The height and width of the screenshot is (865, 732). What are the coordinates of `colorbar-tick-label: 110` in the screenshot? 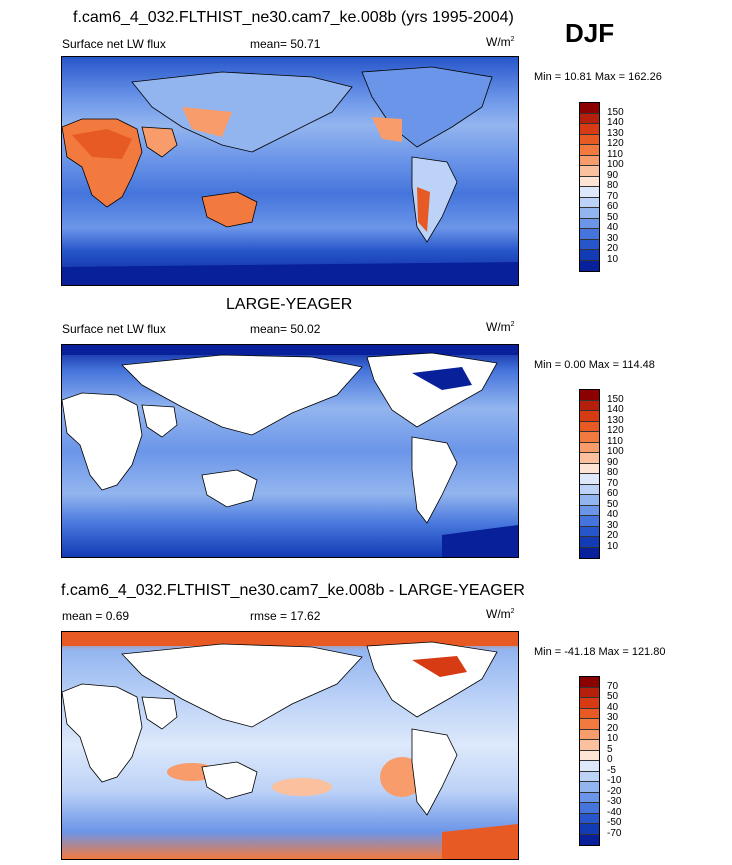 It's located at (615, 154).